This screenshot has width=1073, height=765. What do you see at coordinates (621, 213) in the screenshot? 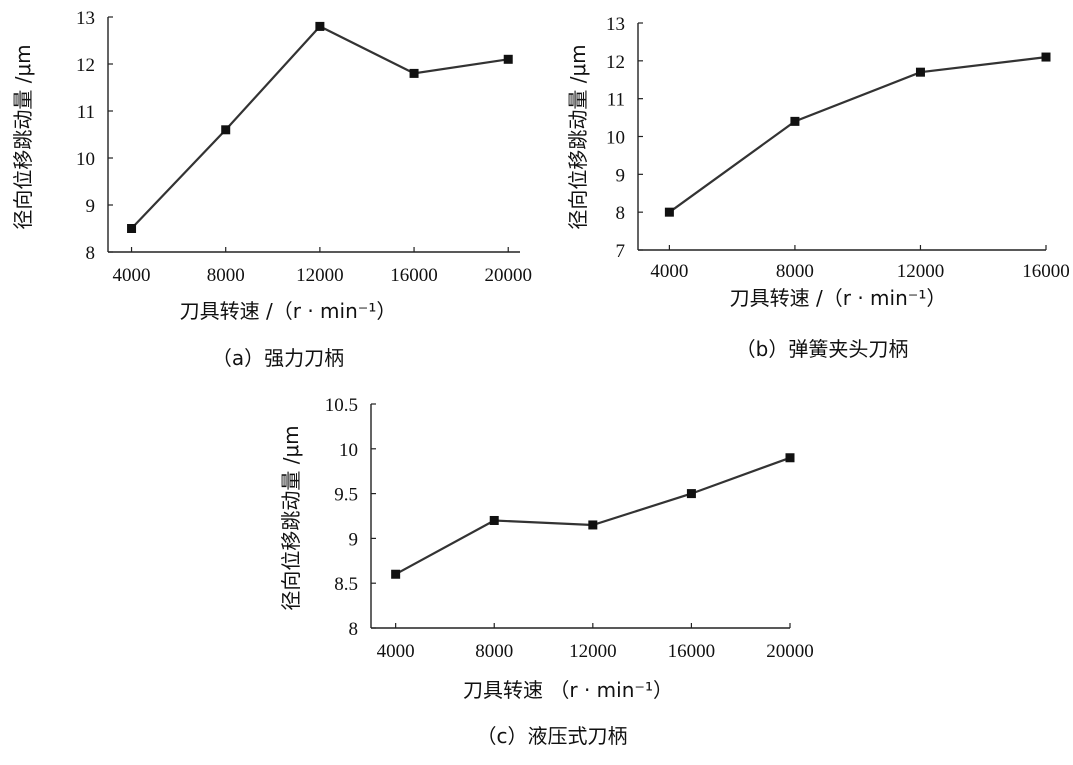
I see `chart-b-y-tick-label: 8` at bounding box center [621, 213].